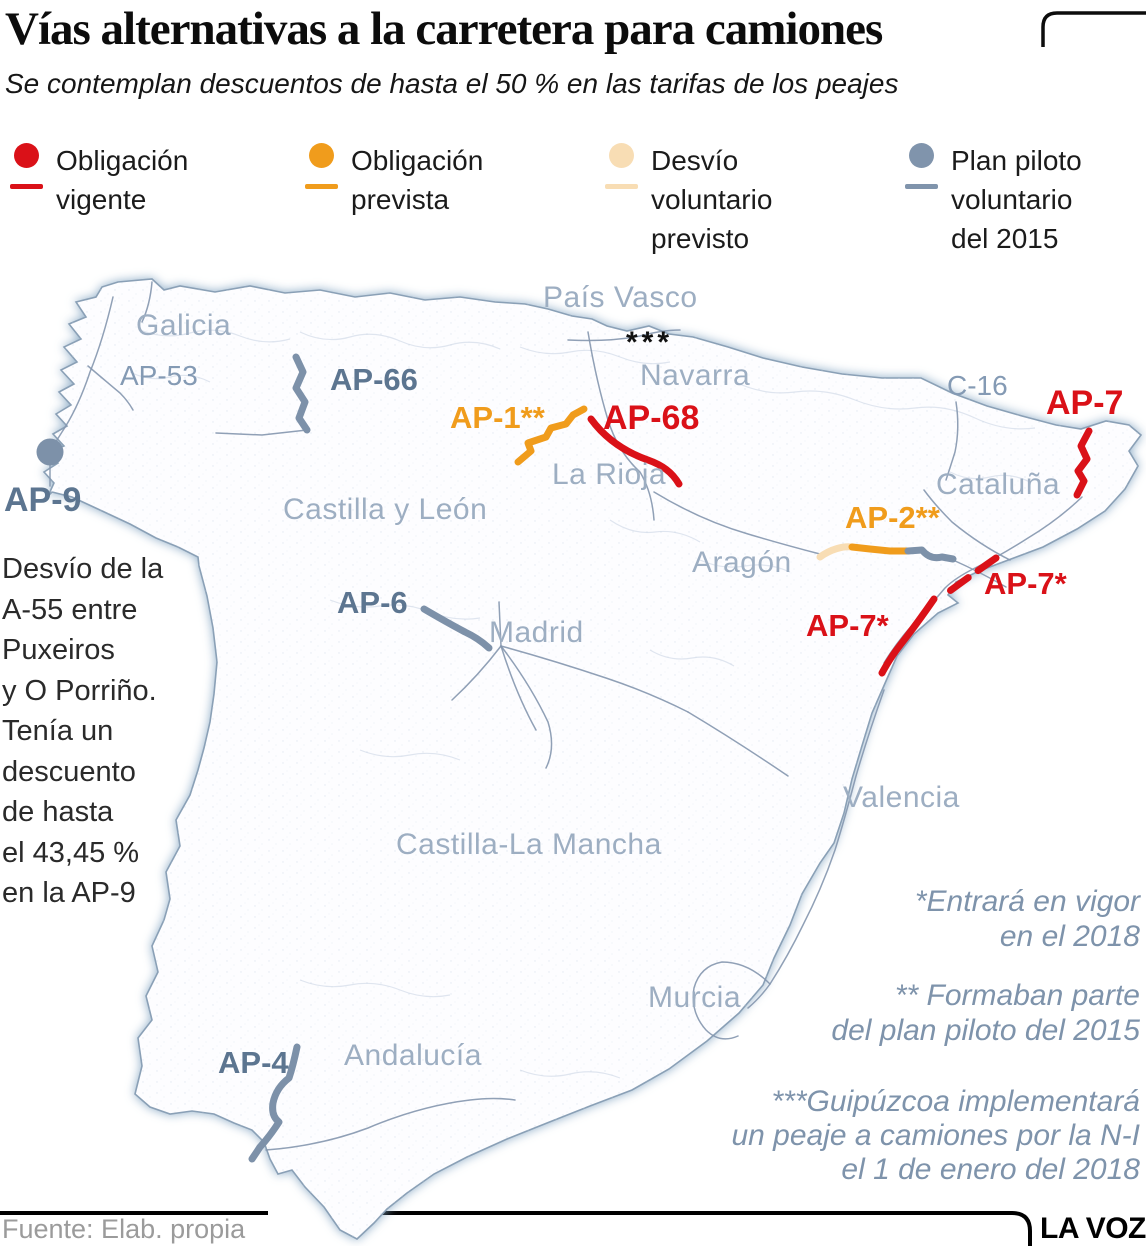 Image resolution: width=1146 pixels, height=1246 pixels. I want to click on ap9-marker-dot, so click(50, 452).